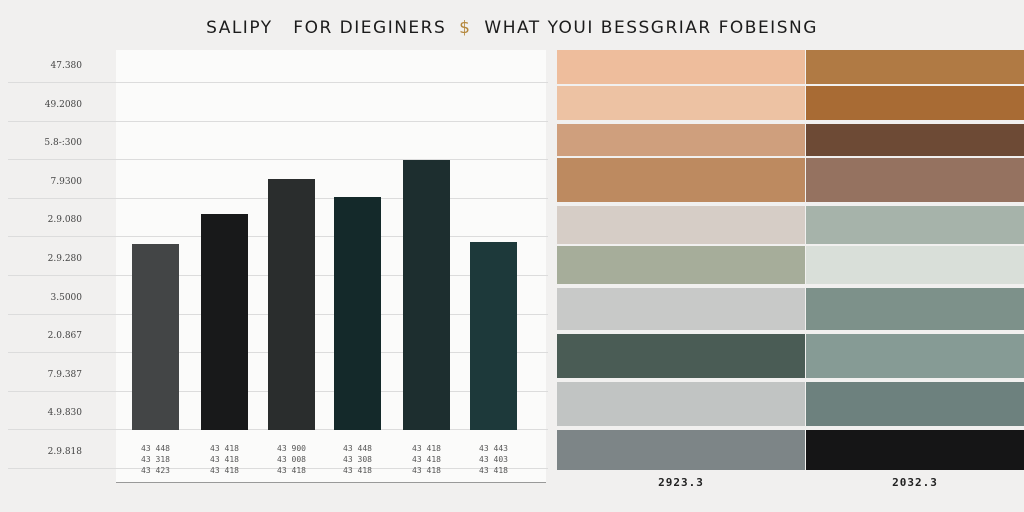 The image size is (1024, 512). What do you see at coordinates (64, 220) in the screenshot?
I see `y-tick-label: 2.9.080` at bounding box center [64, 220].